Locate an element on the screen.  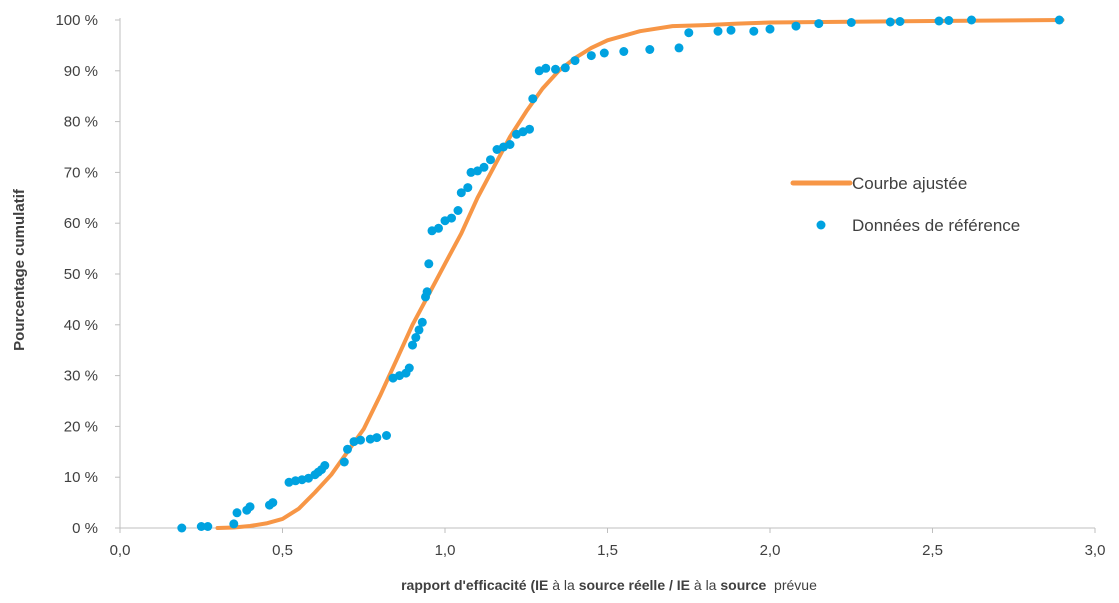
y-tick-label: 10 % is located at coordinates (81, 477).